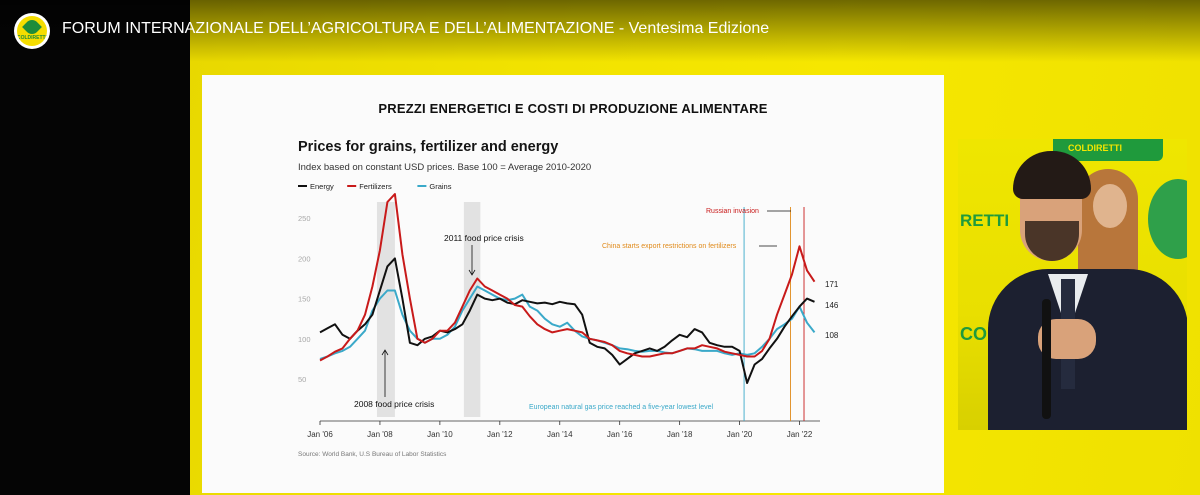 Image resolution: width=1200 pixels, height=495 pixels. I want to click on x-tick-label: Jan '22, so click(800, 434).